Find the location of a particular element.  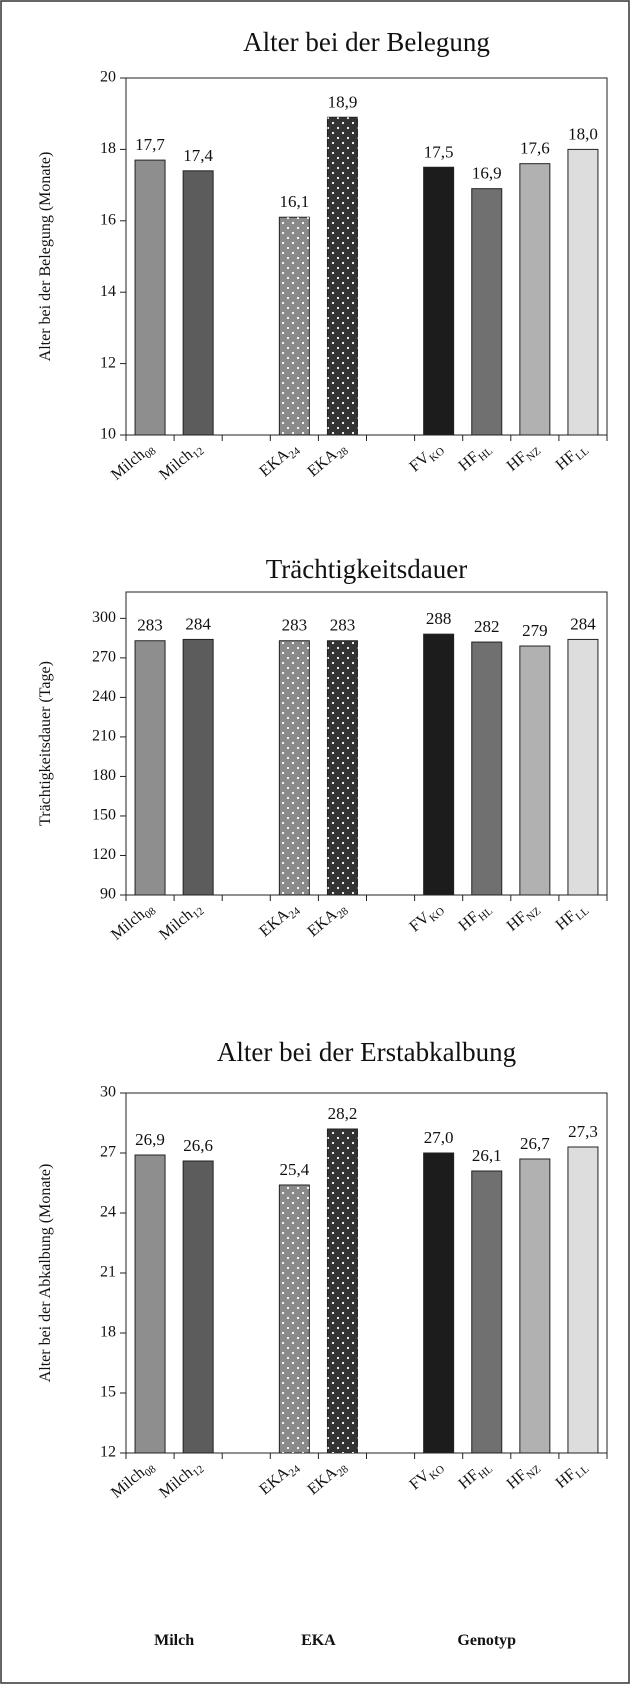

group-label: Genotyp is located at coordinates (486, 1640).